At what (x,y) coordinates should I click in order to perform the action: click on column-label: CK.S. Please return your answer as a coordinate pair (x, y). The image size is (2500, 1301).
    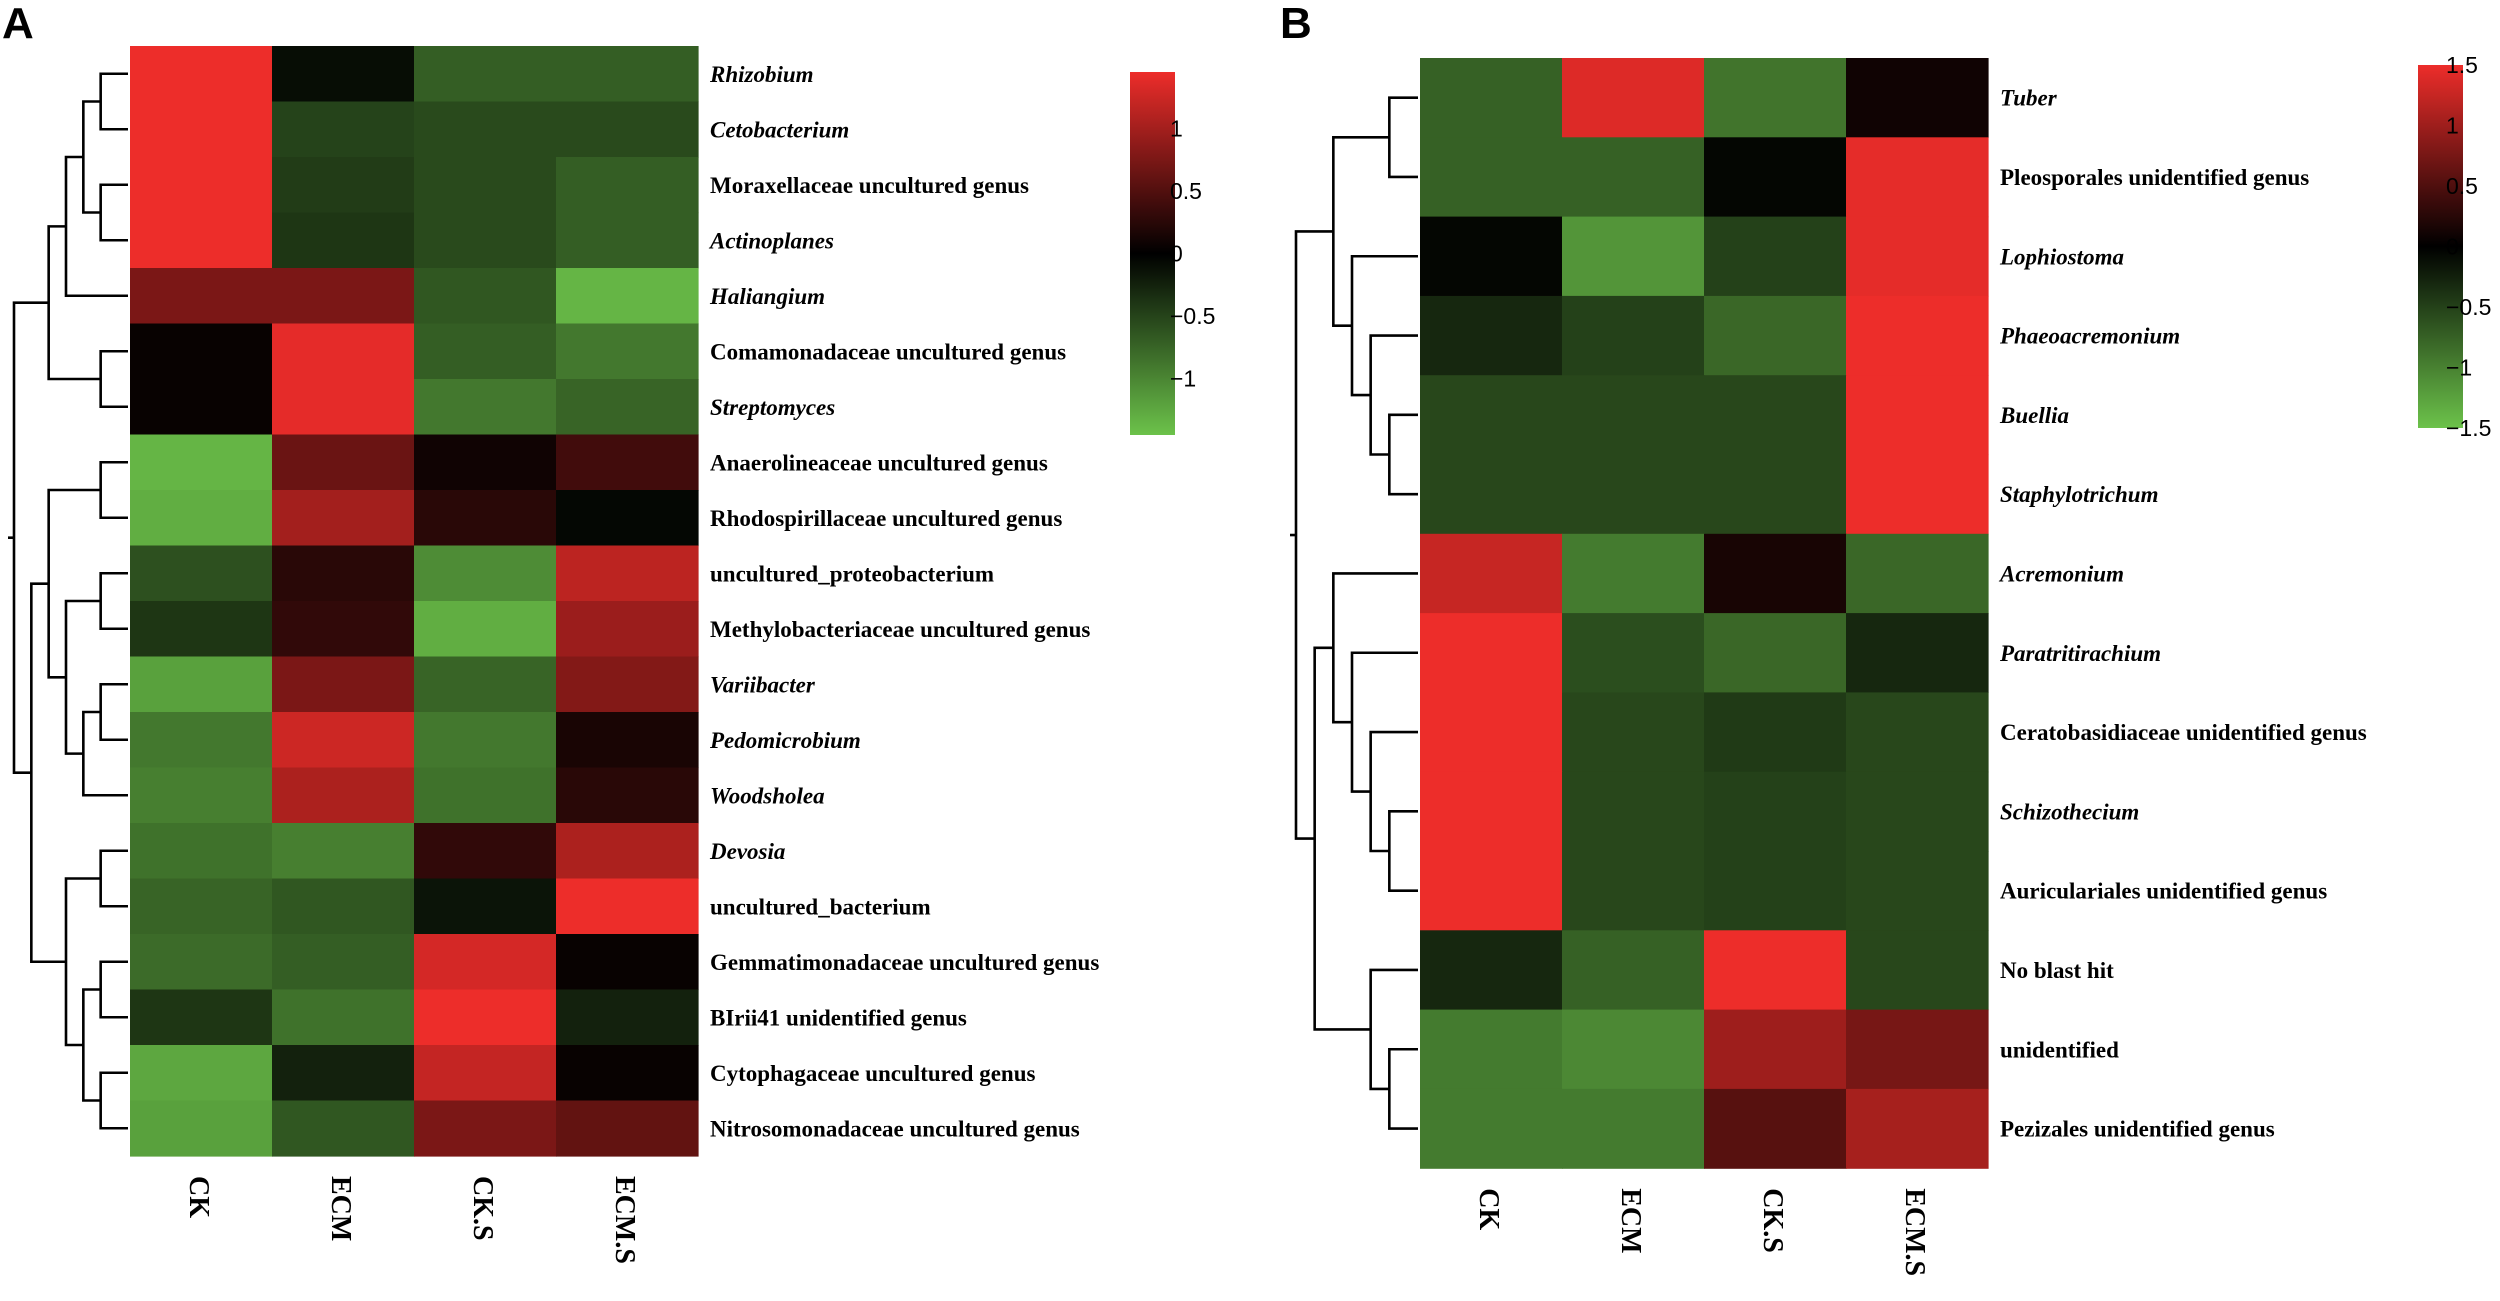
    Looking at the image, I should click on (1772, 1220).